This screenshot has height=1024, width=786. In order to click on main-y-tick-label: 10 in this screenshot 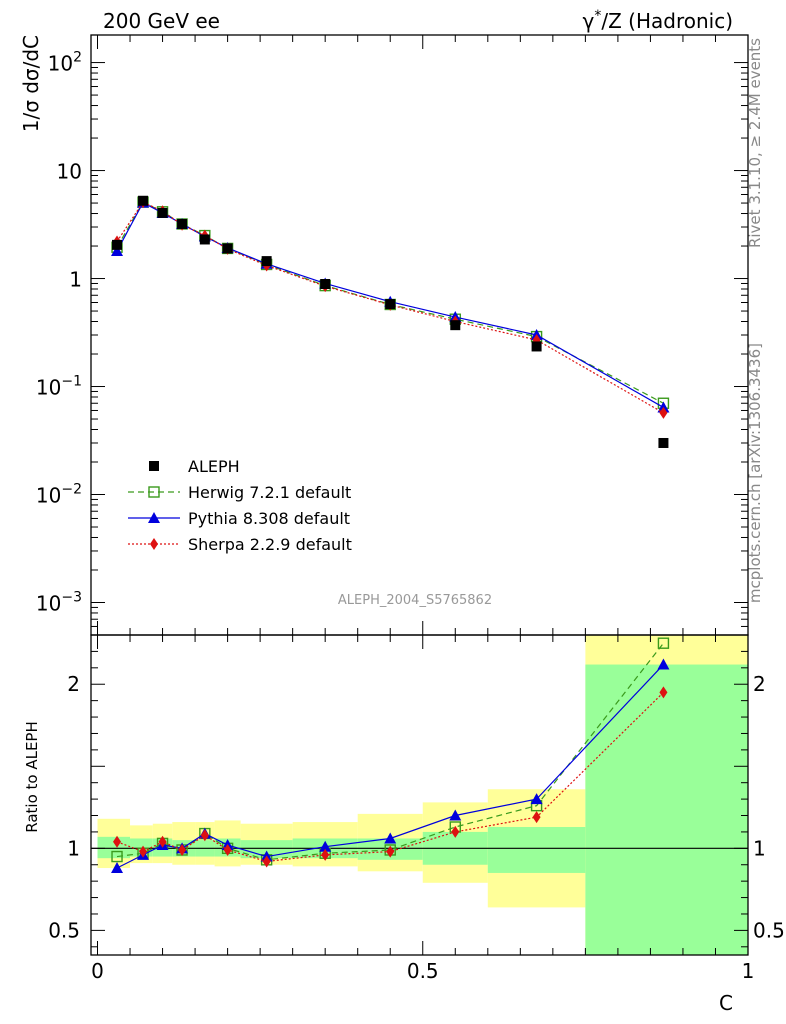, I will do `click(69, 172)`.